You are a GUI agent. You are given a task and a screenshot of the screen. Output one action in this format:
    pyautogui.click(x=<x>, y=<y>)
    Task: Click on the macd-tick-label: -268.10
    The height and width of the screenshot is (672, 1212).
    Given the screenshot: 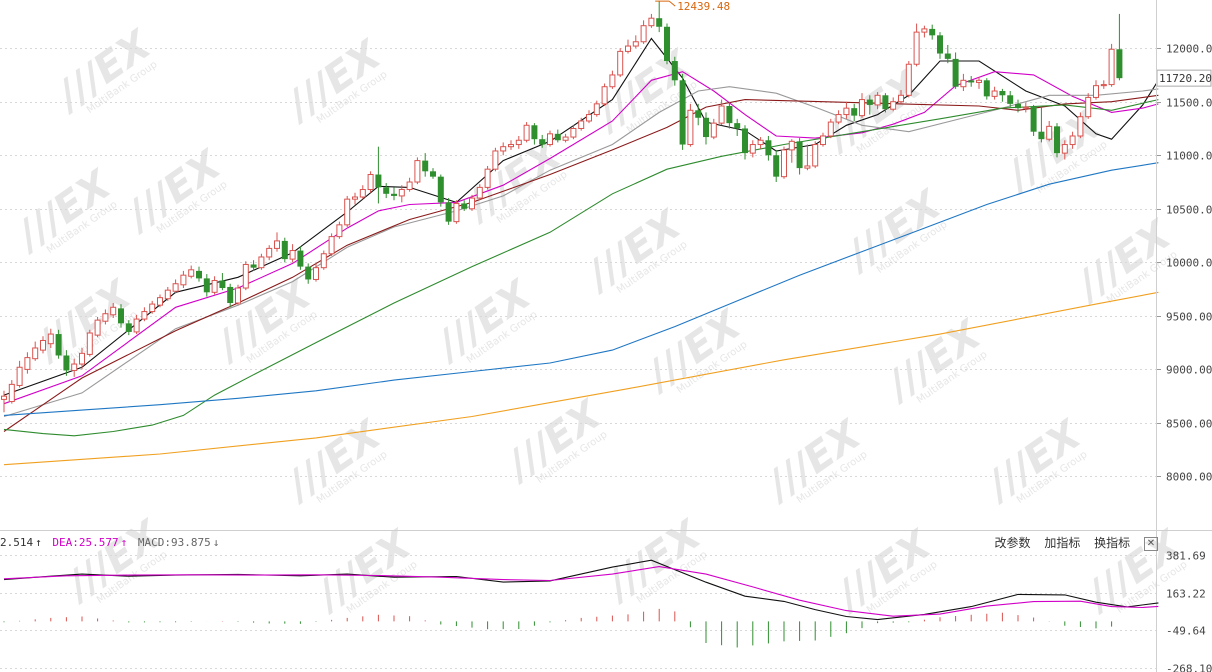 What is the action you would take?
    pyautogui.click(x=1189, y=667)
    